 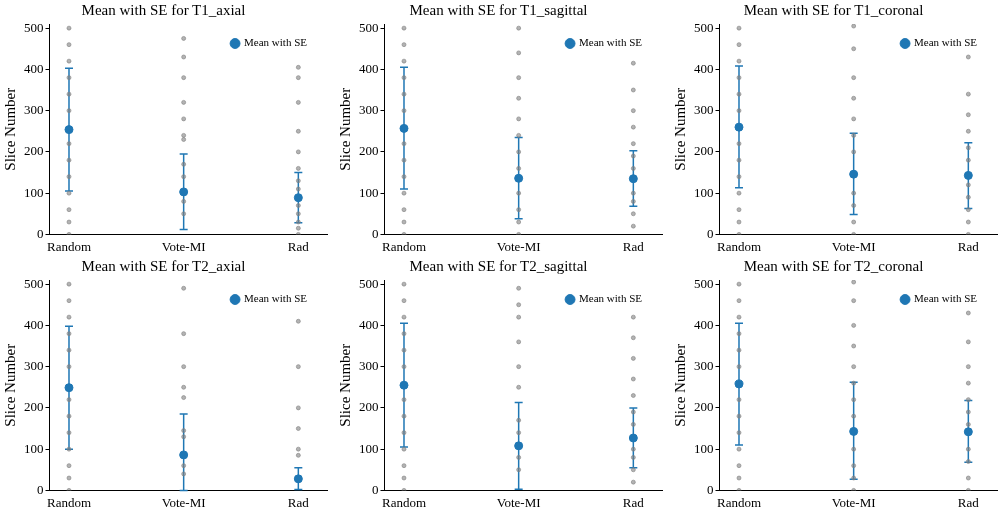 I want to click on chart-title: Mean with SE for T1_coronal, so click(x=833, y=9).